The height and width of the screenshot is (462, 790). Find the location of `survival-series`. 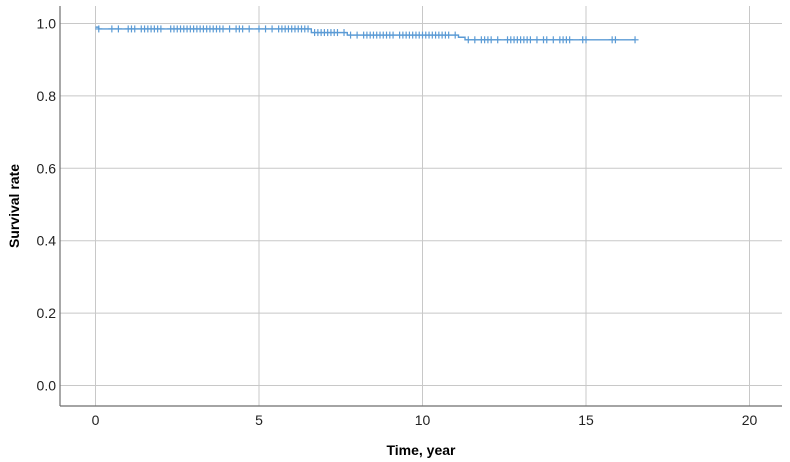

survival-series is located at coordinates (367, 34).